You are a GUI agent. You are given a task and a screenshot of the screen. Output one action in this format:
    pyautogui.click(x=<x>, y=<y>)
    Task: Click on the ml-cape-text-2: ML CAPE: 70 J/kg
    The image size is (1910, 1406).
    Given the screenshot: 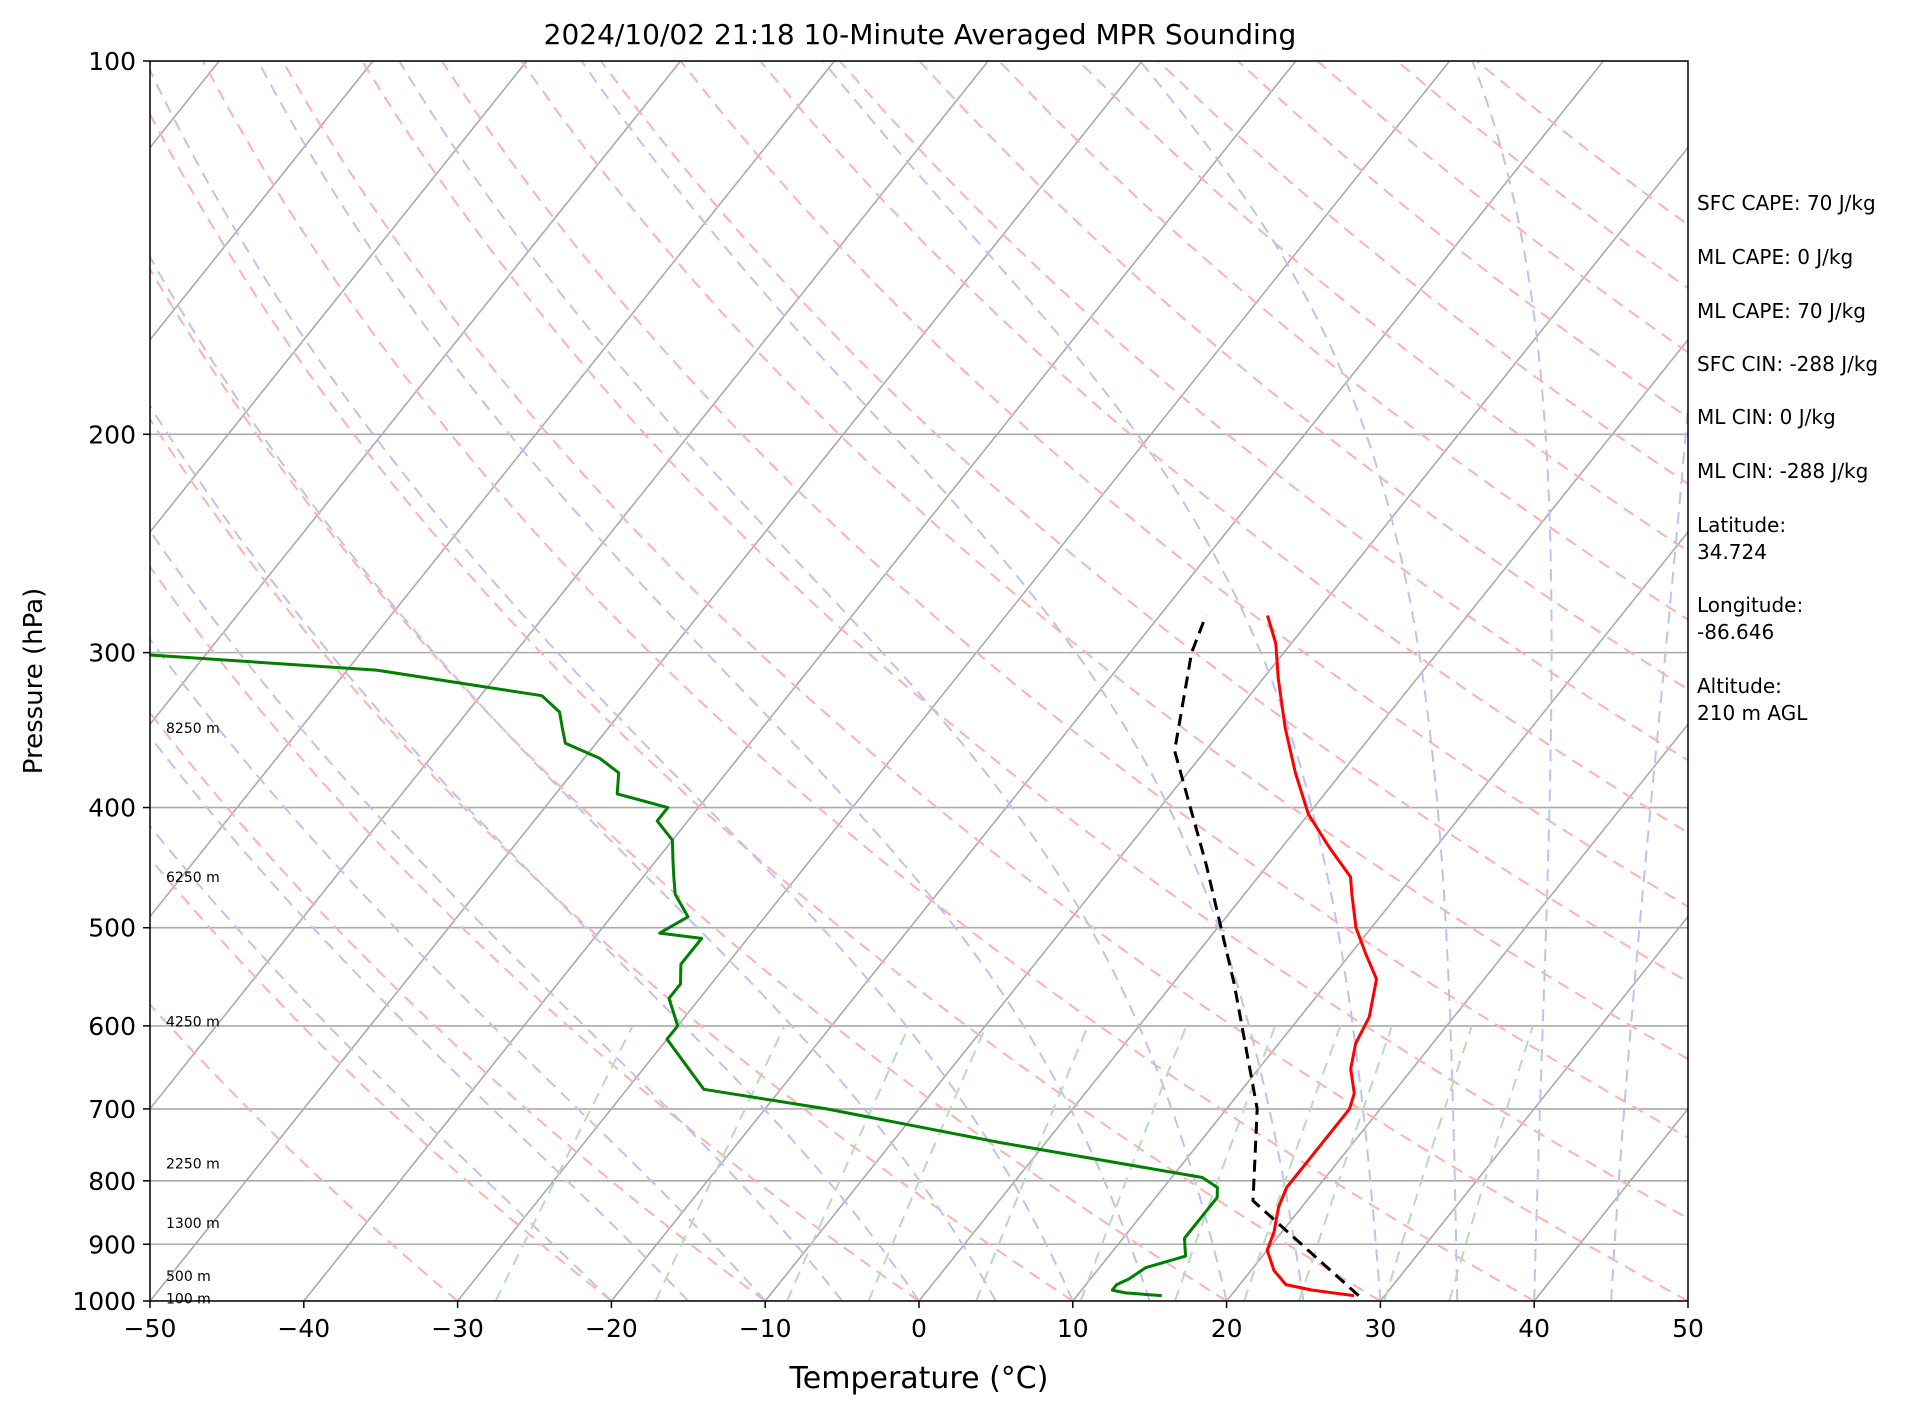 What is the action you would take?
    pyautogui.click(x=1781, y=311)
    